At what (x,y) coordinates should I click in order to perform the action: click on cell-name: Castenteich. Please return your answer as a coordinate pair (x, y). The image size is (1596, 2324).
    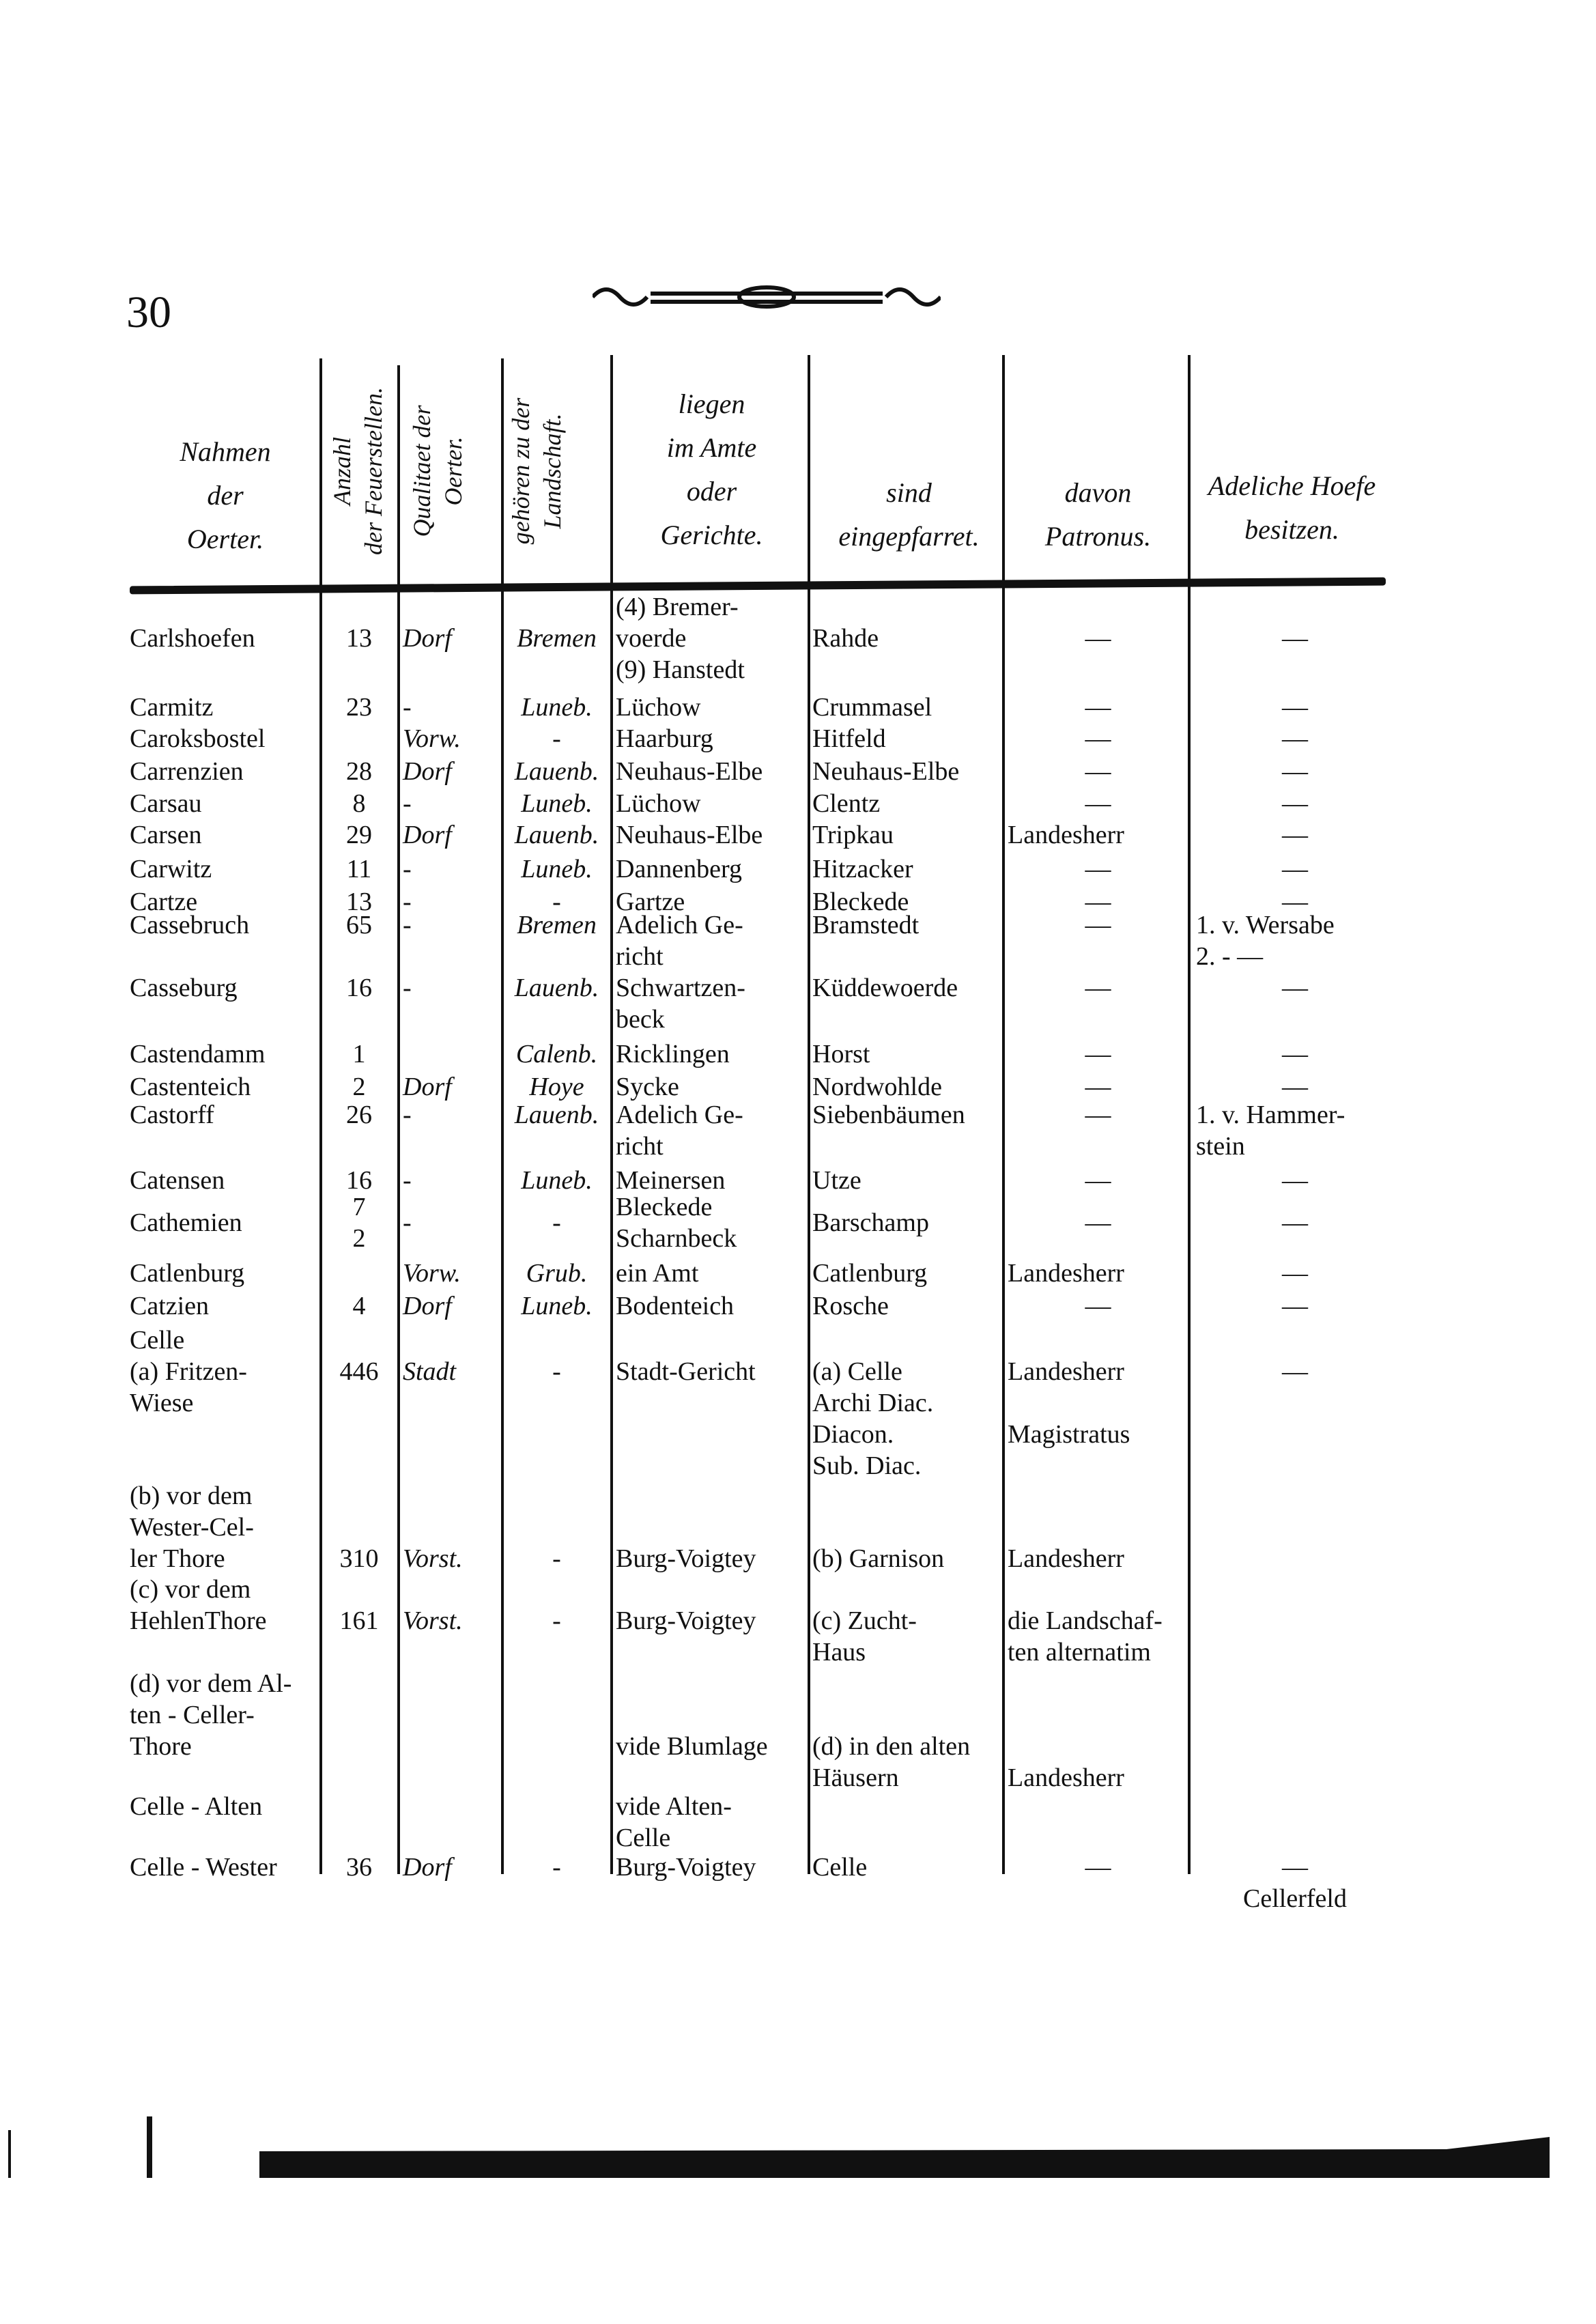
    Looking at the image, I should click on (190, 1087).